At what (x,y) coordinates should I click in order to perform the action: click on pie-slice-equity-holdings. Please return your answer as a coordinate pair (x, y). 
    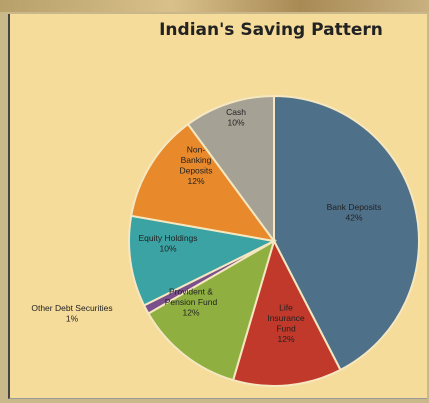
    Looking at the image, I should click on (203, 260).